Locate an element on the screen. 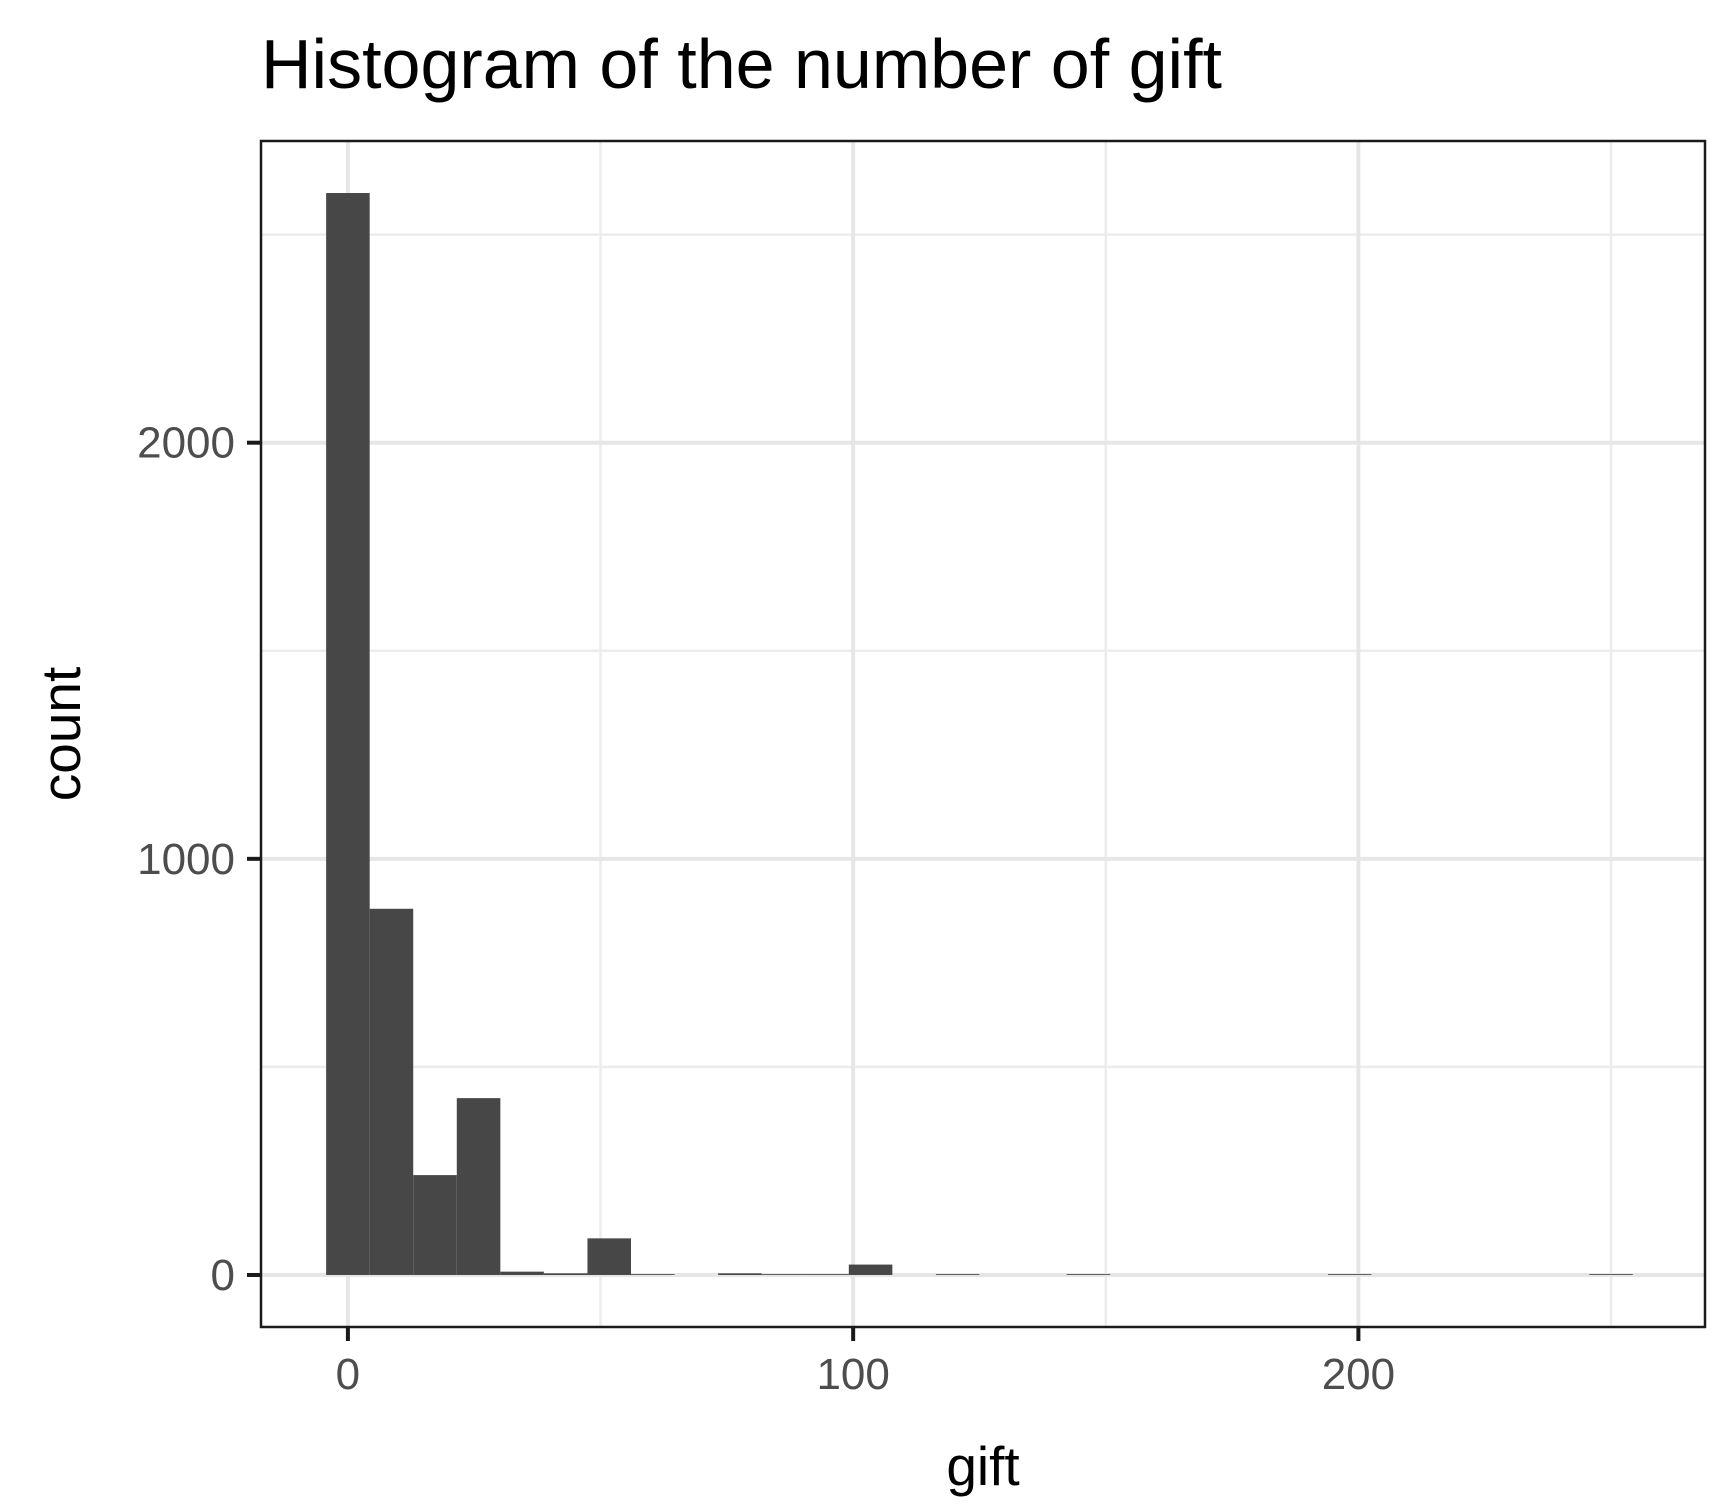 The image size is (1728, 1512). x-tick-label: 200 is located at coordinates (1358, 1374).